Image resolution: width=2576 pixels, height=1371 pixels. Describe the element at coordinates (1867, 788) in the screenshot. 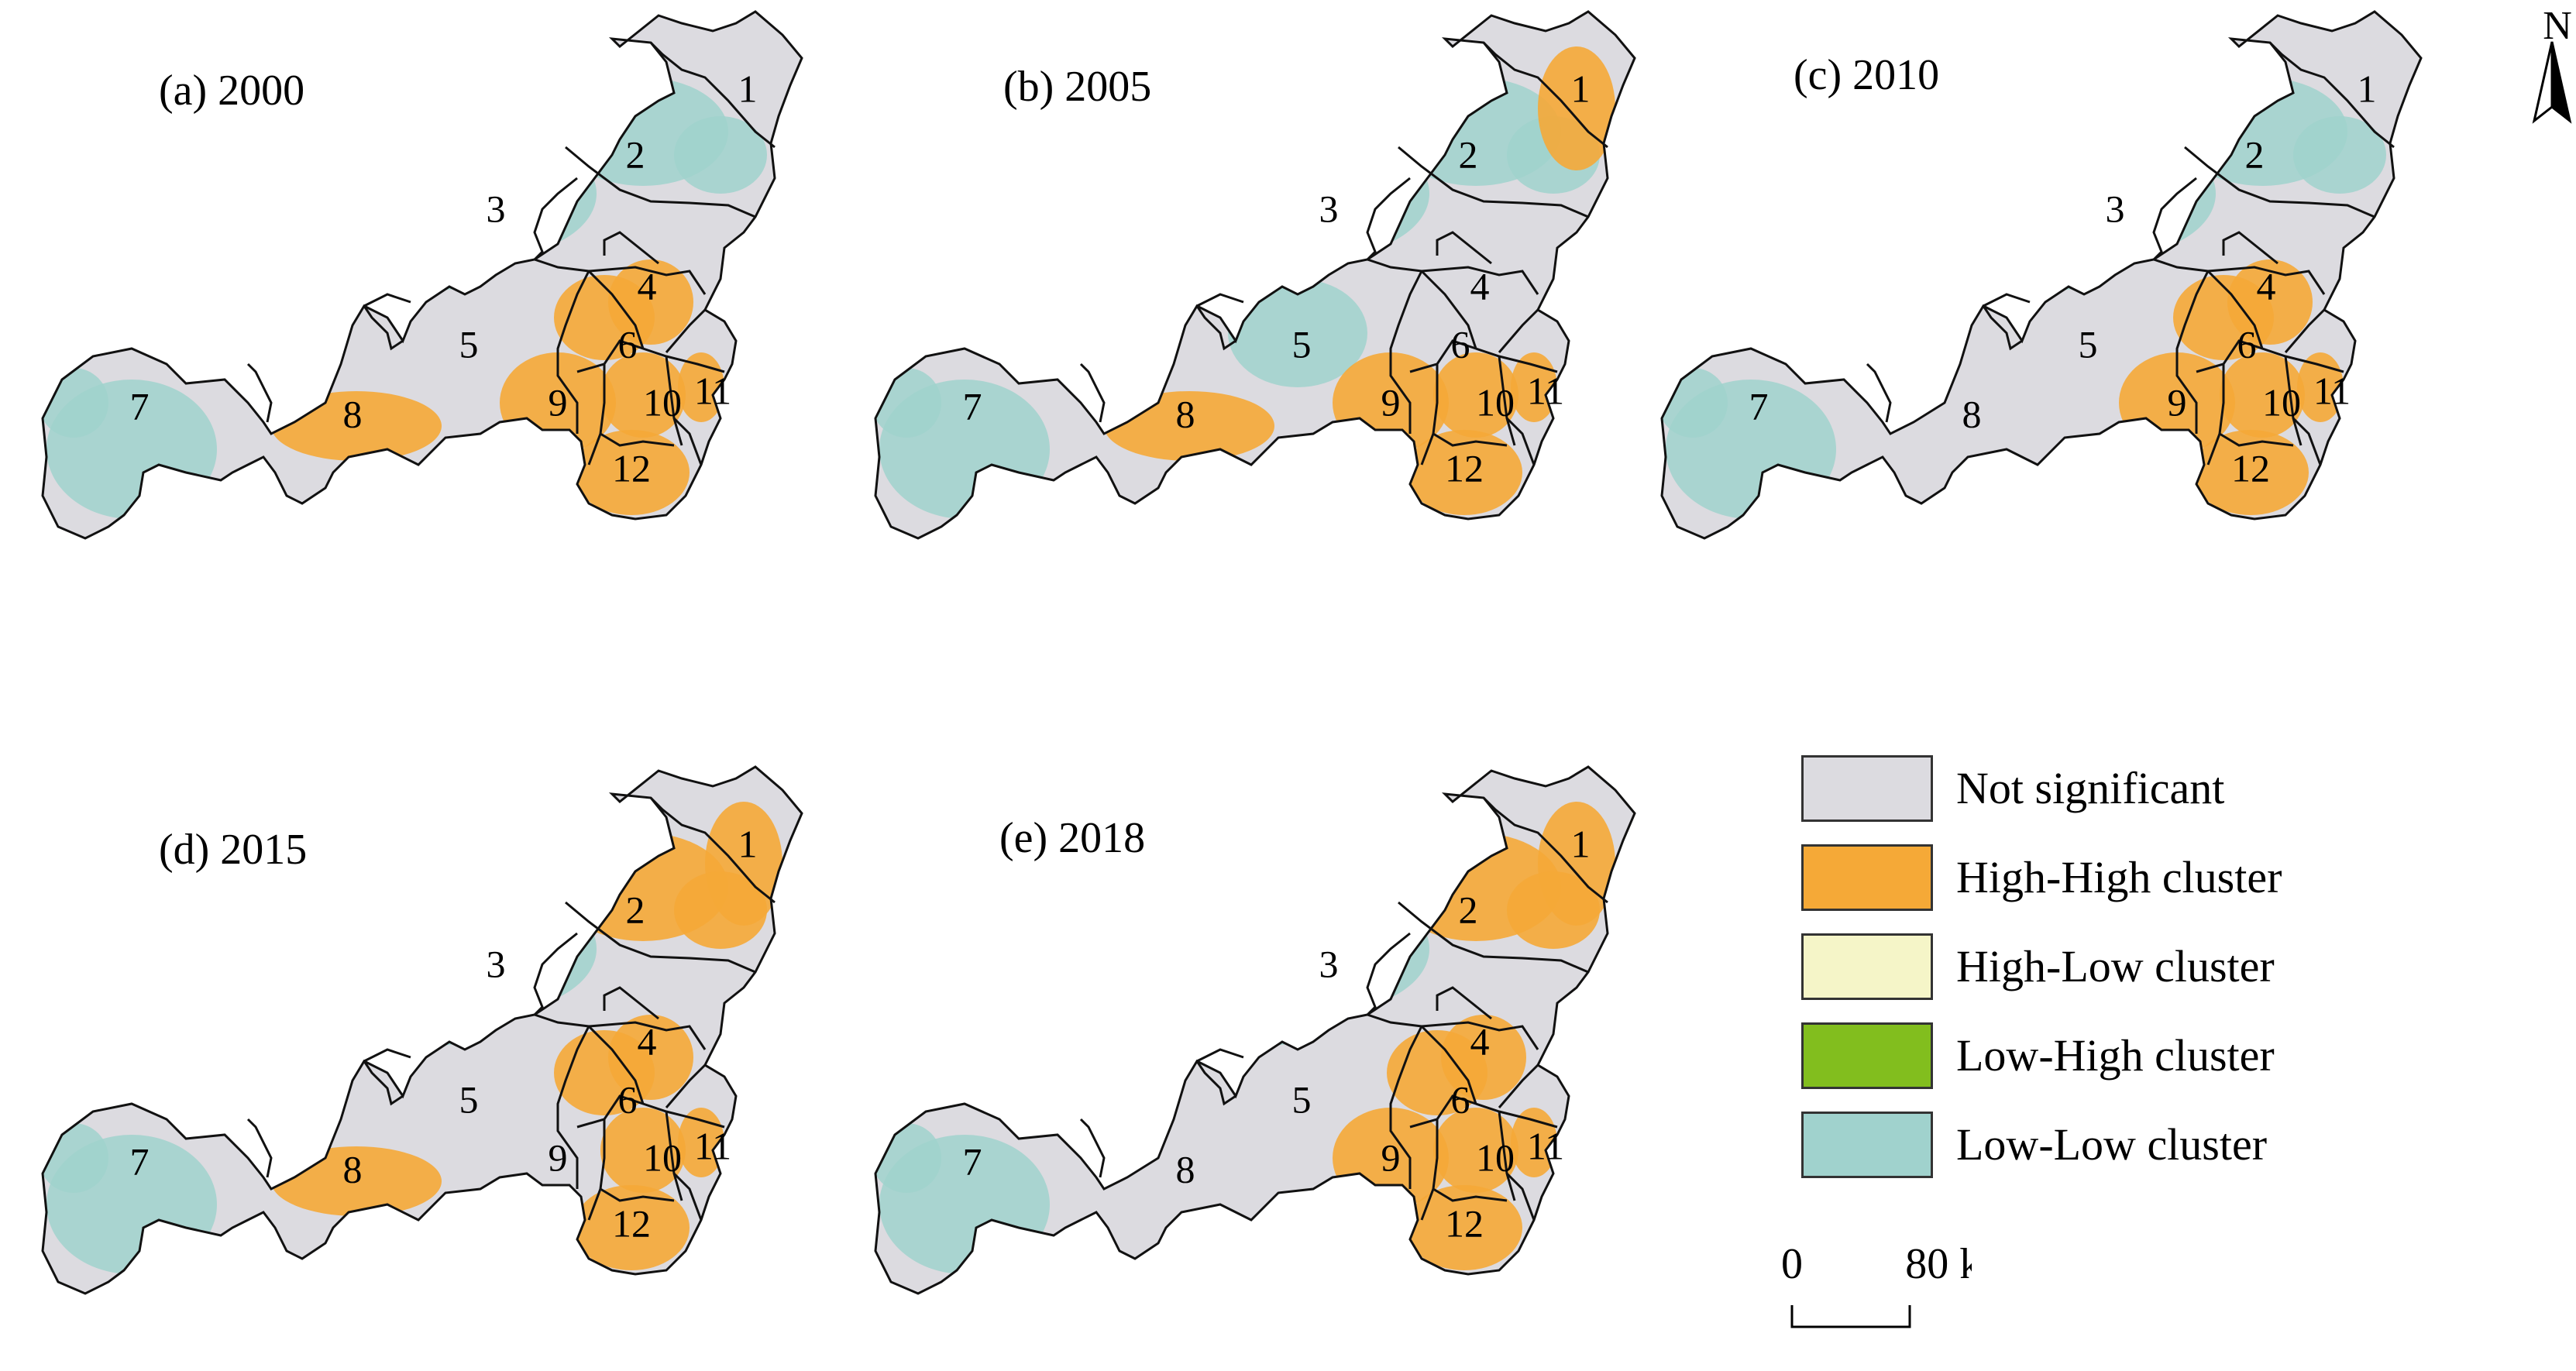

I see `legend-swatch-not-significant` at that location.